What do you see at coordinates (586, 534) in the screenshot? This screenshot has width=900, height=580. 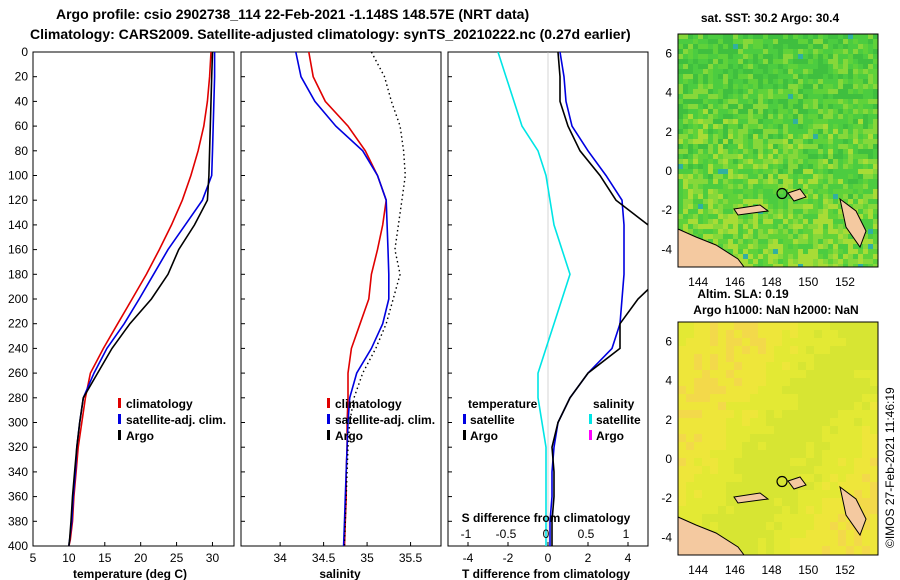 I see `top-x-tick-label: 0.5` at bounding box center [586, 534].